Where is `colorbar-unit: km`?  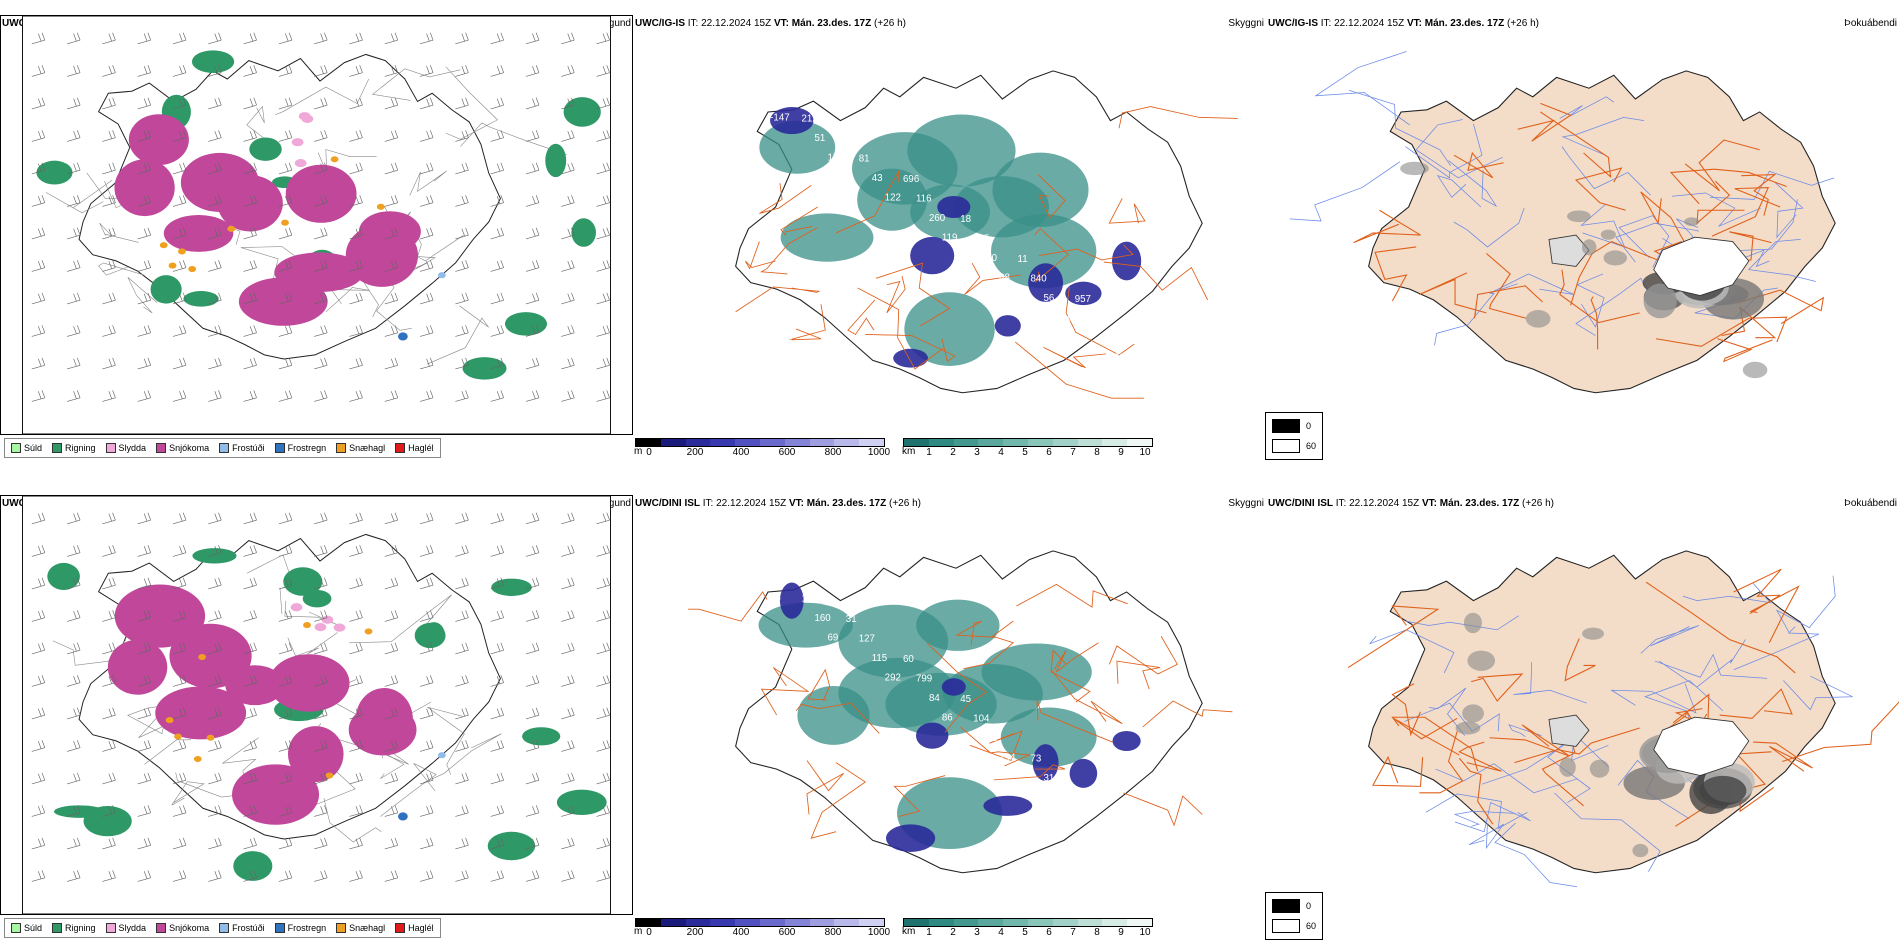
colorbar-unit: km is located at coordinates (909, 931).